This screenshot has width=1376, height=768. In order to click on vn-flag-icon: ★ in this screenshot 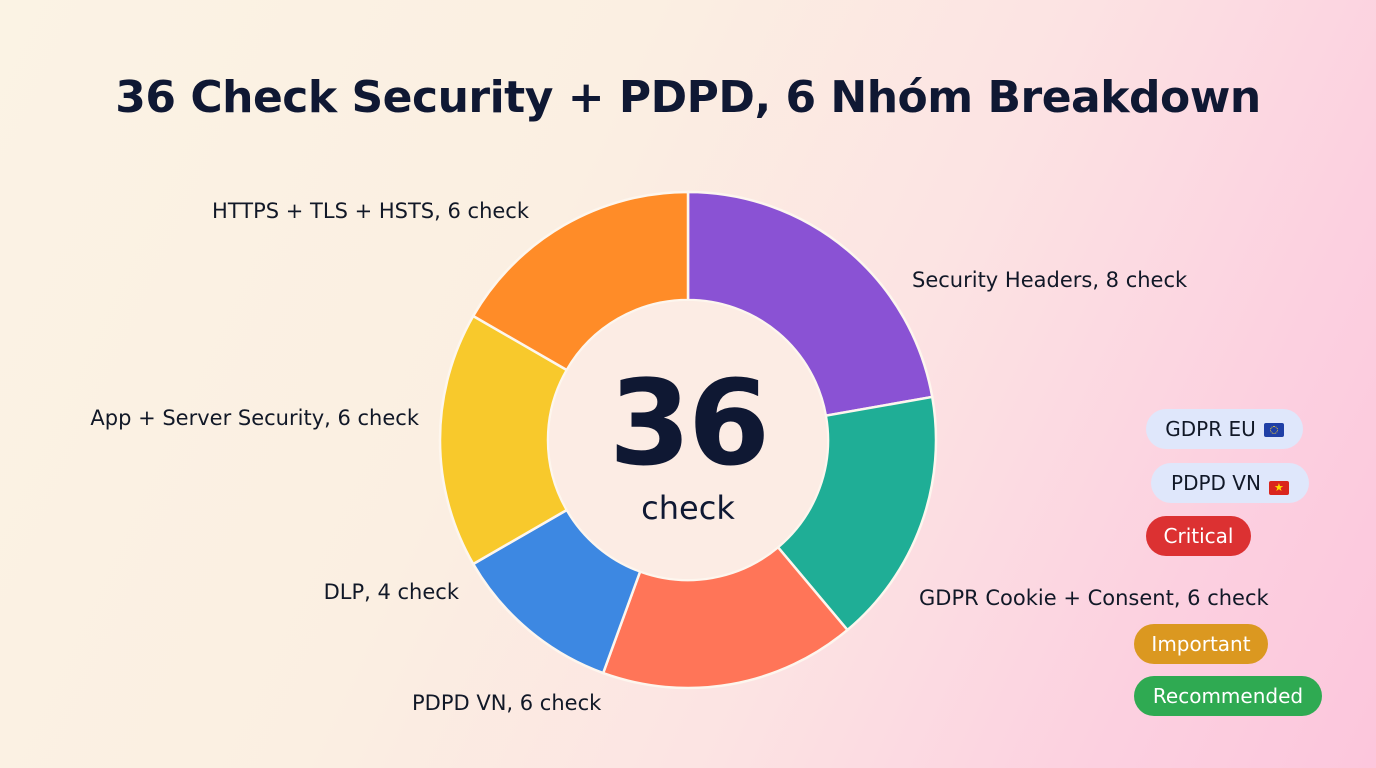, I will do `click(1278, 488)`.